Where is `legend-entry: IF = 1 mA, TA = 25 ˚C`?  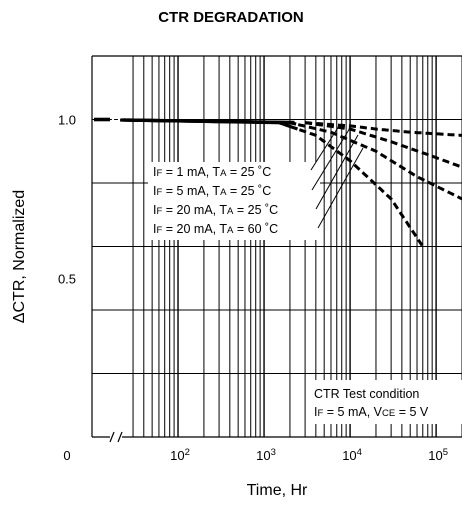 legend-entry: IF = 1 mA, TA = 25 ˚C is located at coordinates (212, 172).